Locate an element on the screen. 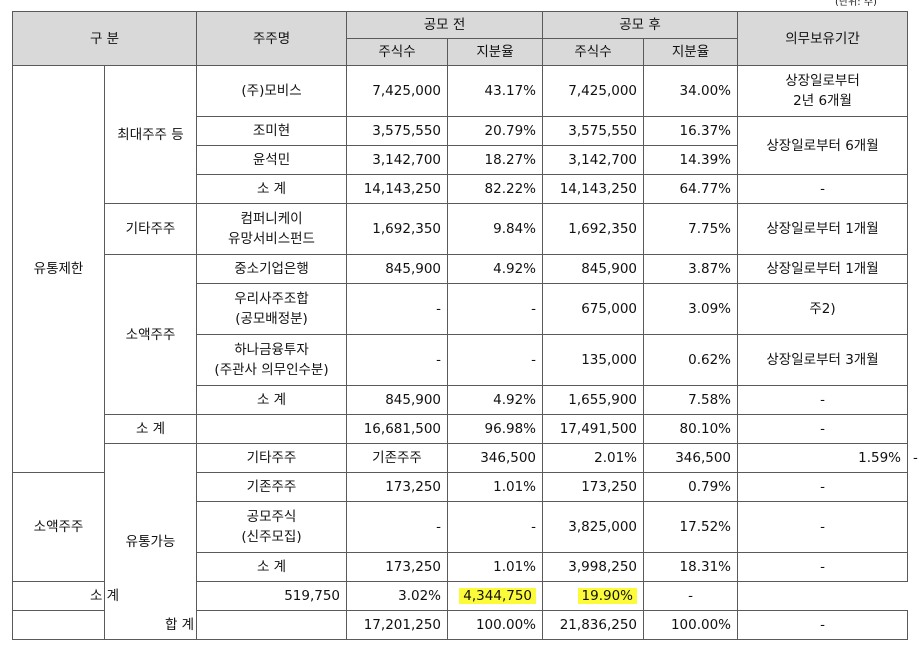  ratio-before: 96.98% is located at coordinates (495, 429).